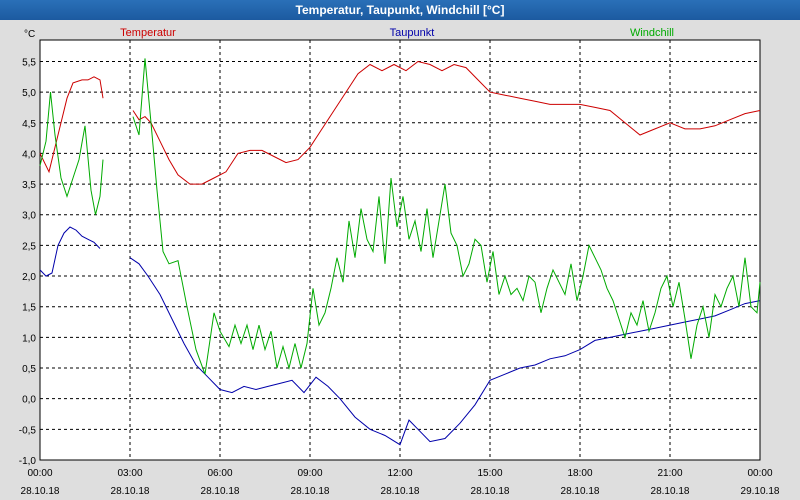  What do you see at coordinates (28, 461) in the screenshot?
I see `y-tick-label: -1,0` at bounding box center [28, 461].